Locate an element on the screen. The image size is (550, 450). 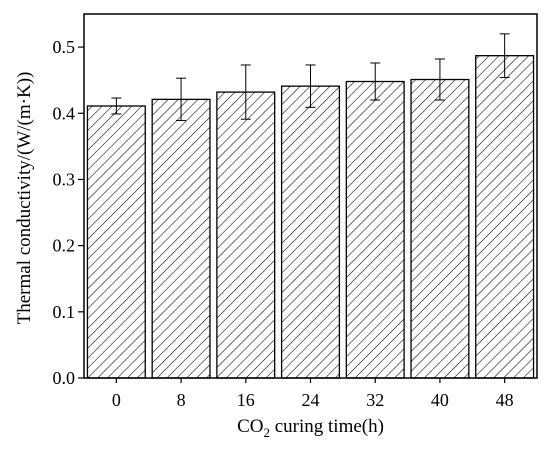
x-axis-title: CO2 curing time(h) is located at coordinates (310, 428).